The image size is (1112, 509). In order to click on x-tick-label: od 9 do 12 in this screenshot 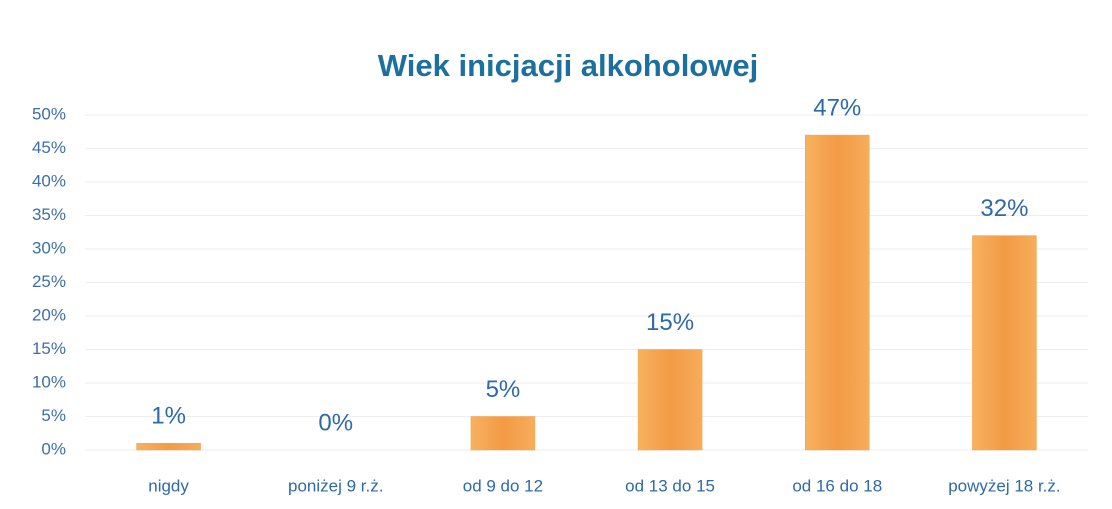, I will do `click(503, 485)`.